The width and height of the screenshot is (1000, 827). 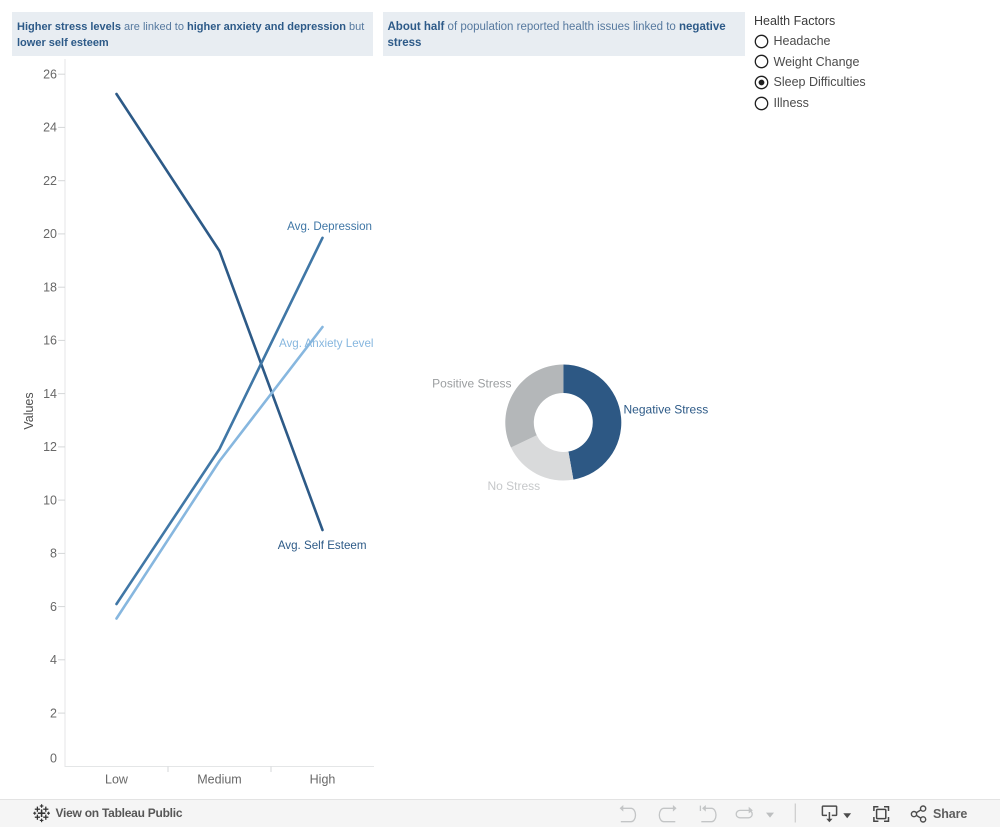 What do you see at coordinates (514, 486) in the screenshot?
I see `svg-text: No Stress` at bounding box center [514, 486].